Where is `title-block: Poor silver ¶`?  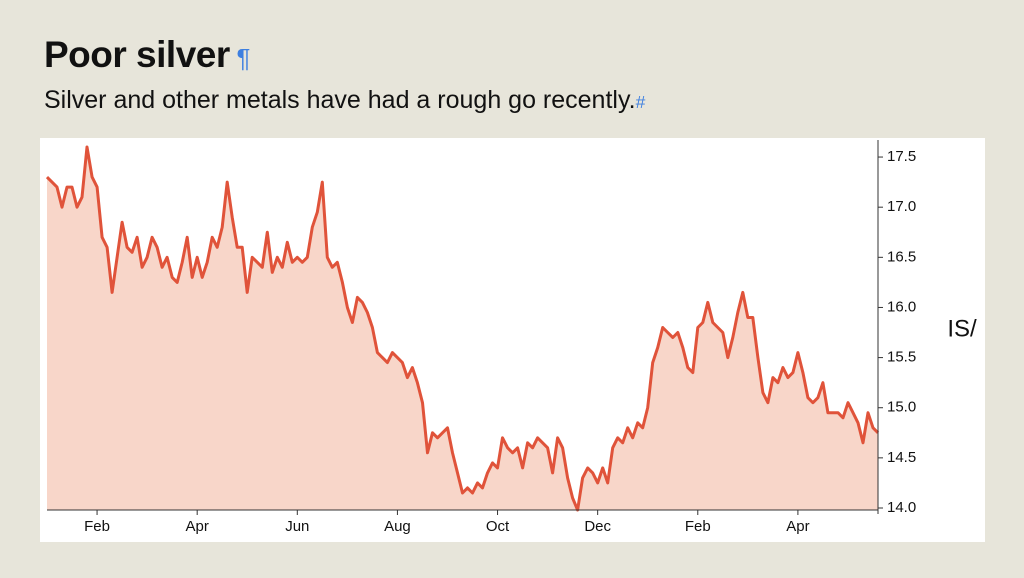 title-block: Poor silver ¶ is located at coordinates (147, 55).